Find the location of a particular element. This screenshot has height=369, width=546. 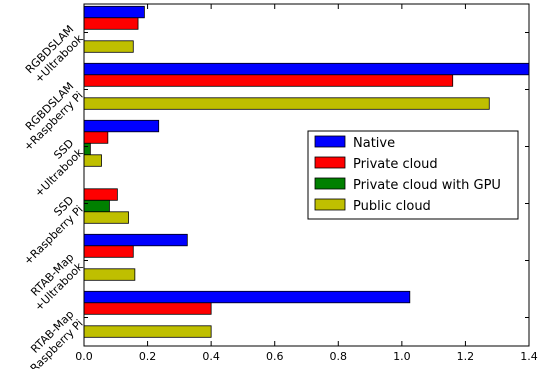

x-tick-label: 1.0 is located at coordinates (402, 356).